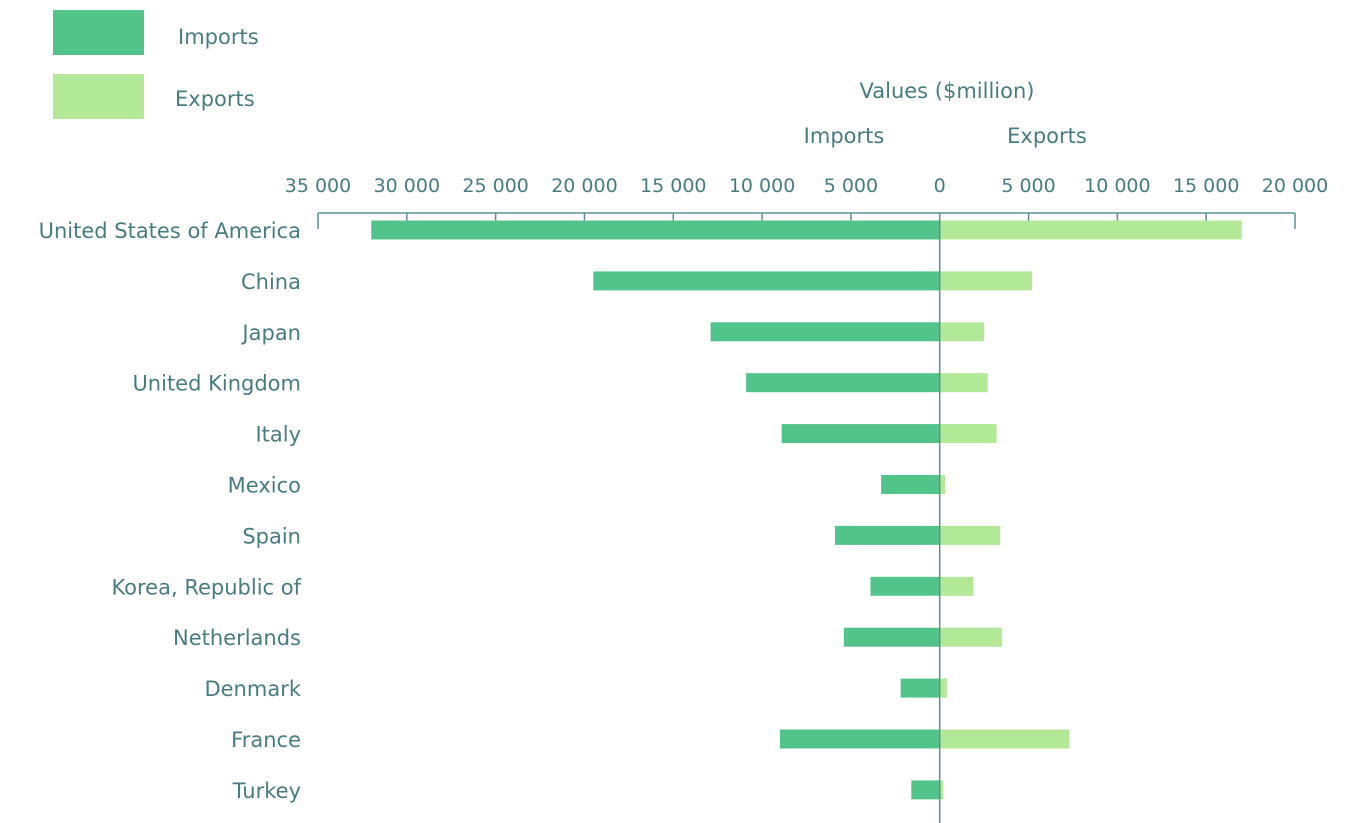 This screenshot has width=1346, height=823. What do you see at coordinates (271, 536) in the screenshot?
I see `category-label: Spain` at bounding box center [271, 536].